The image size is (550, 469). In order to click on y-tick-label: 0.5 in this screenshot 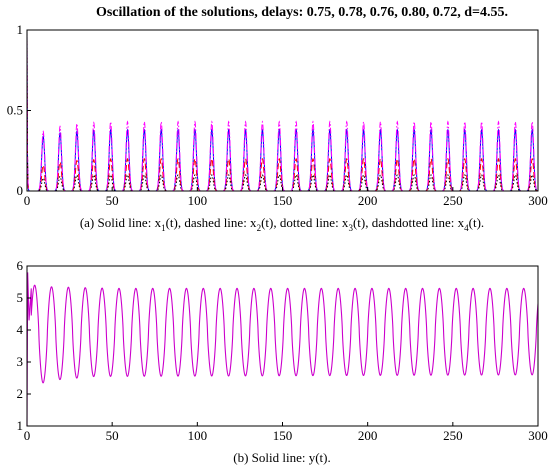, I will do `click(15, 110)`.